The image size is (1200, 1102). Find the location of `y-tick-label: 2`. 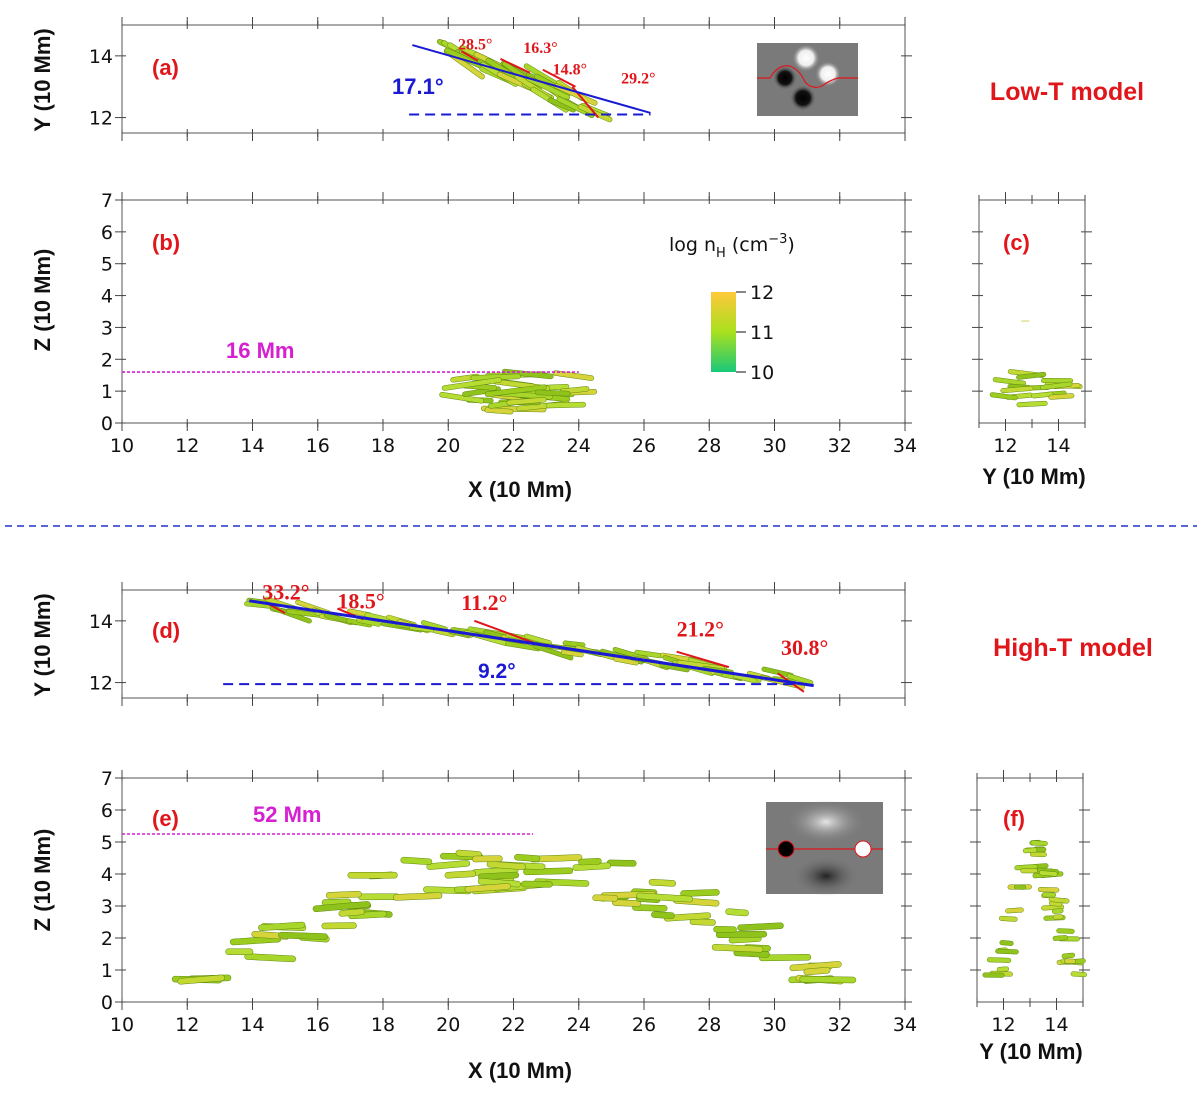

y-tick-label: 2 is located at coordinates (107, 360).